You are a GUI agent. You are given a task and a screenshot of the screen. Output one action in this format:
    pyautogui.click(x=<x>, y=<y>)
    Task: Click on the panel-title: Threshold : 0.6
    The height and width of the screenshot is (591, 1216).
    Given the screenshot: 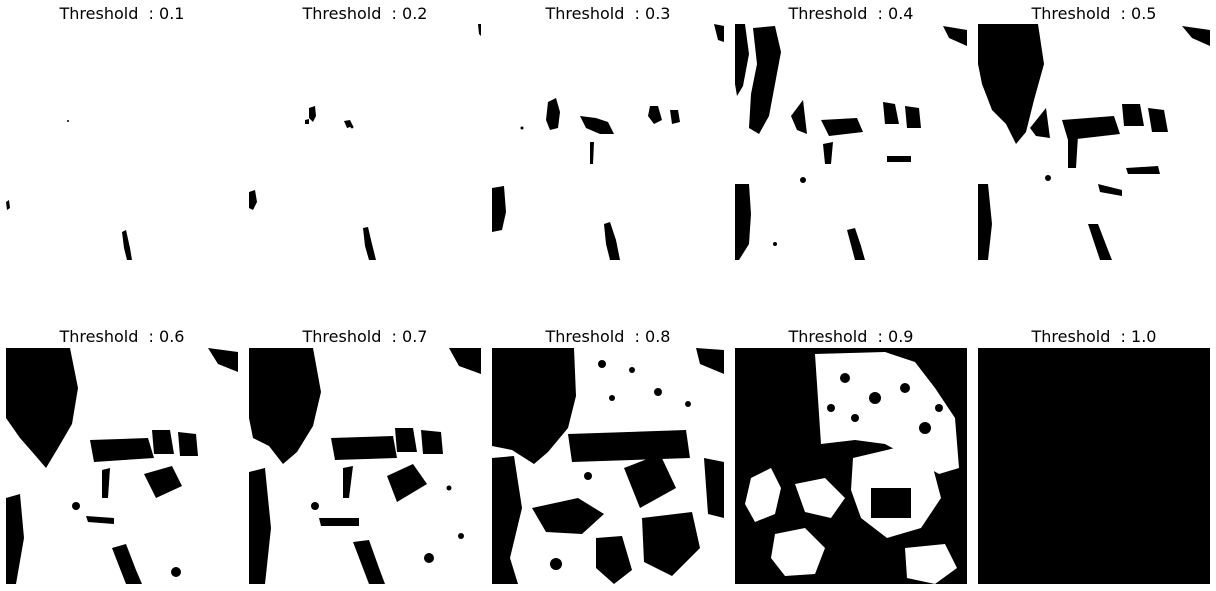 What is the action you would take?
    pyautogui.click(x=122, y=336)
    